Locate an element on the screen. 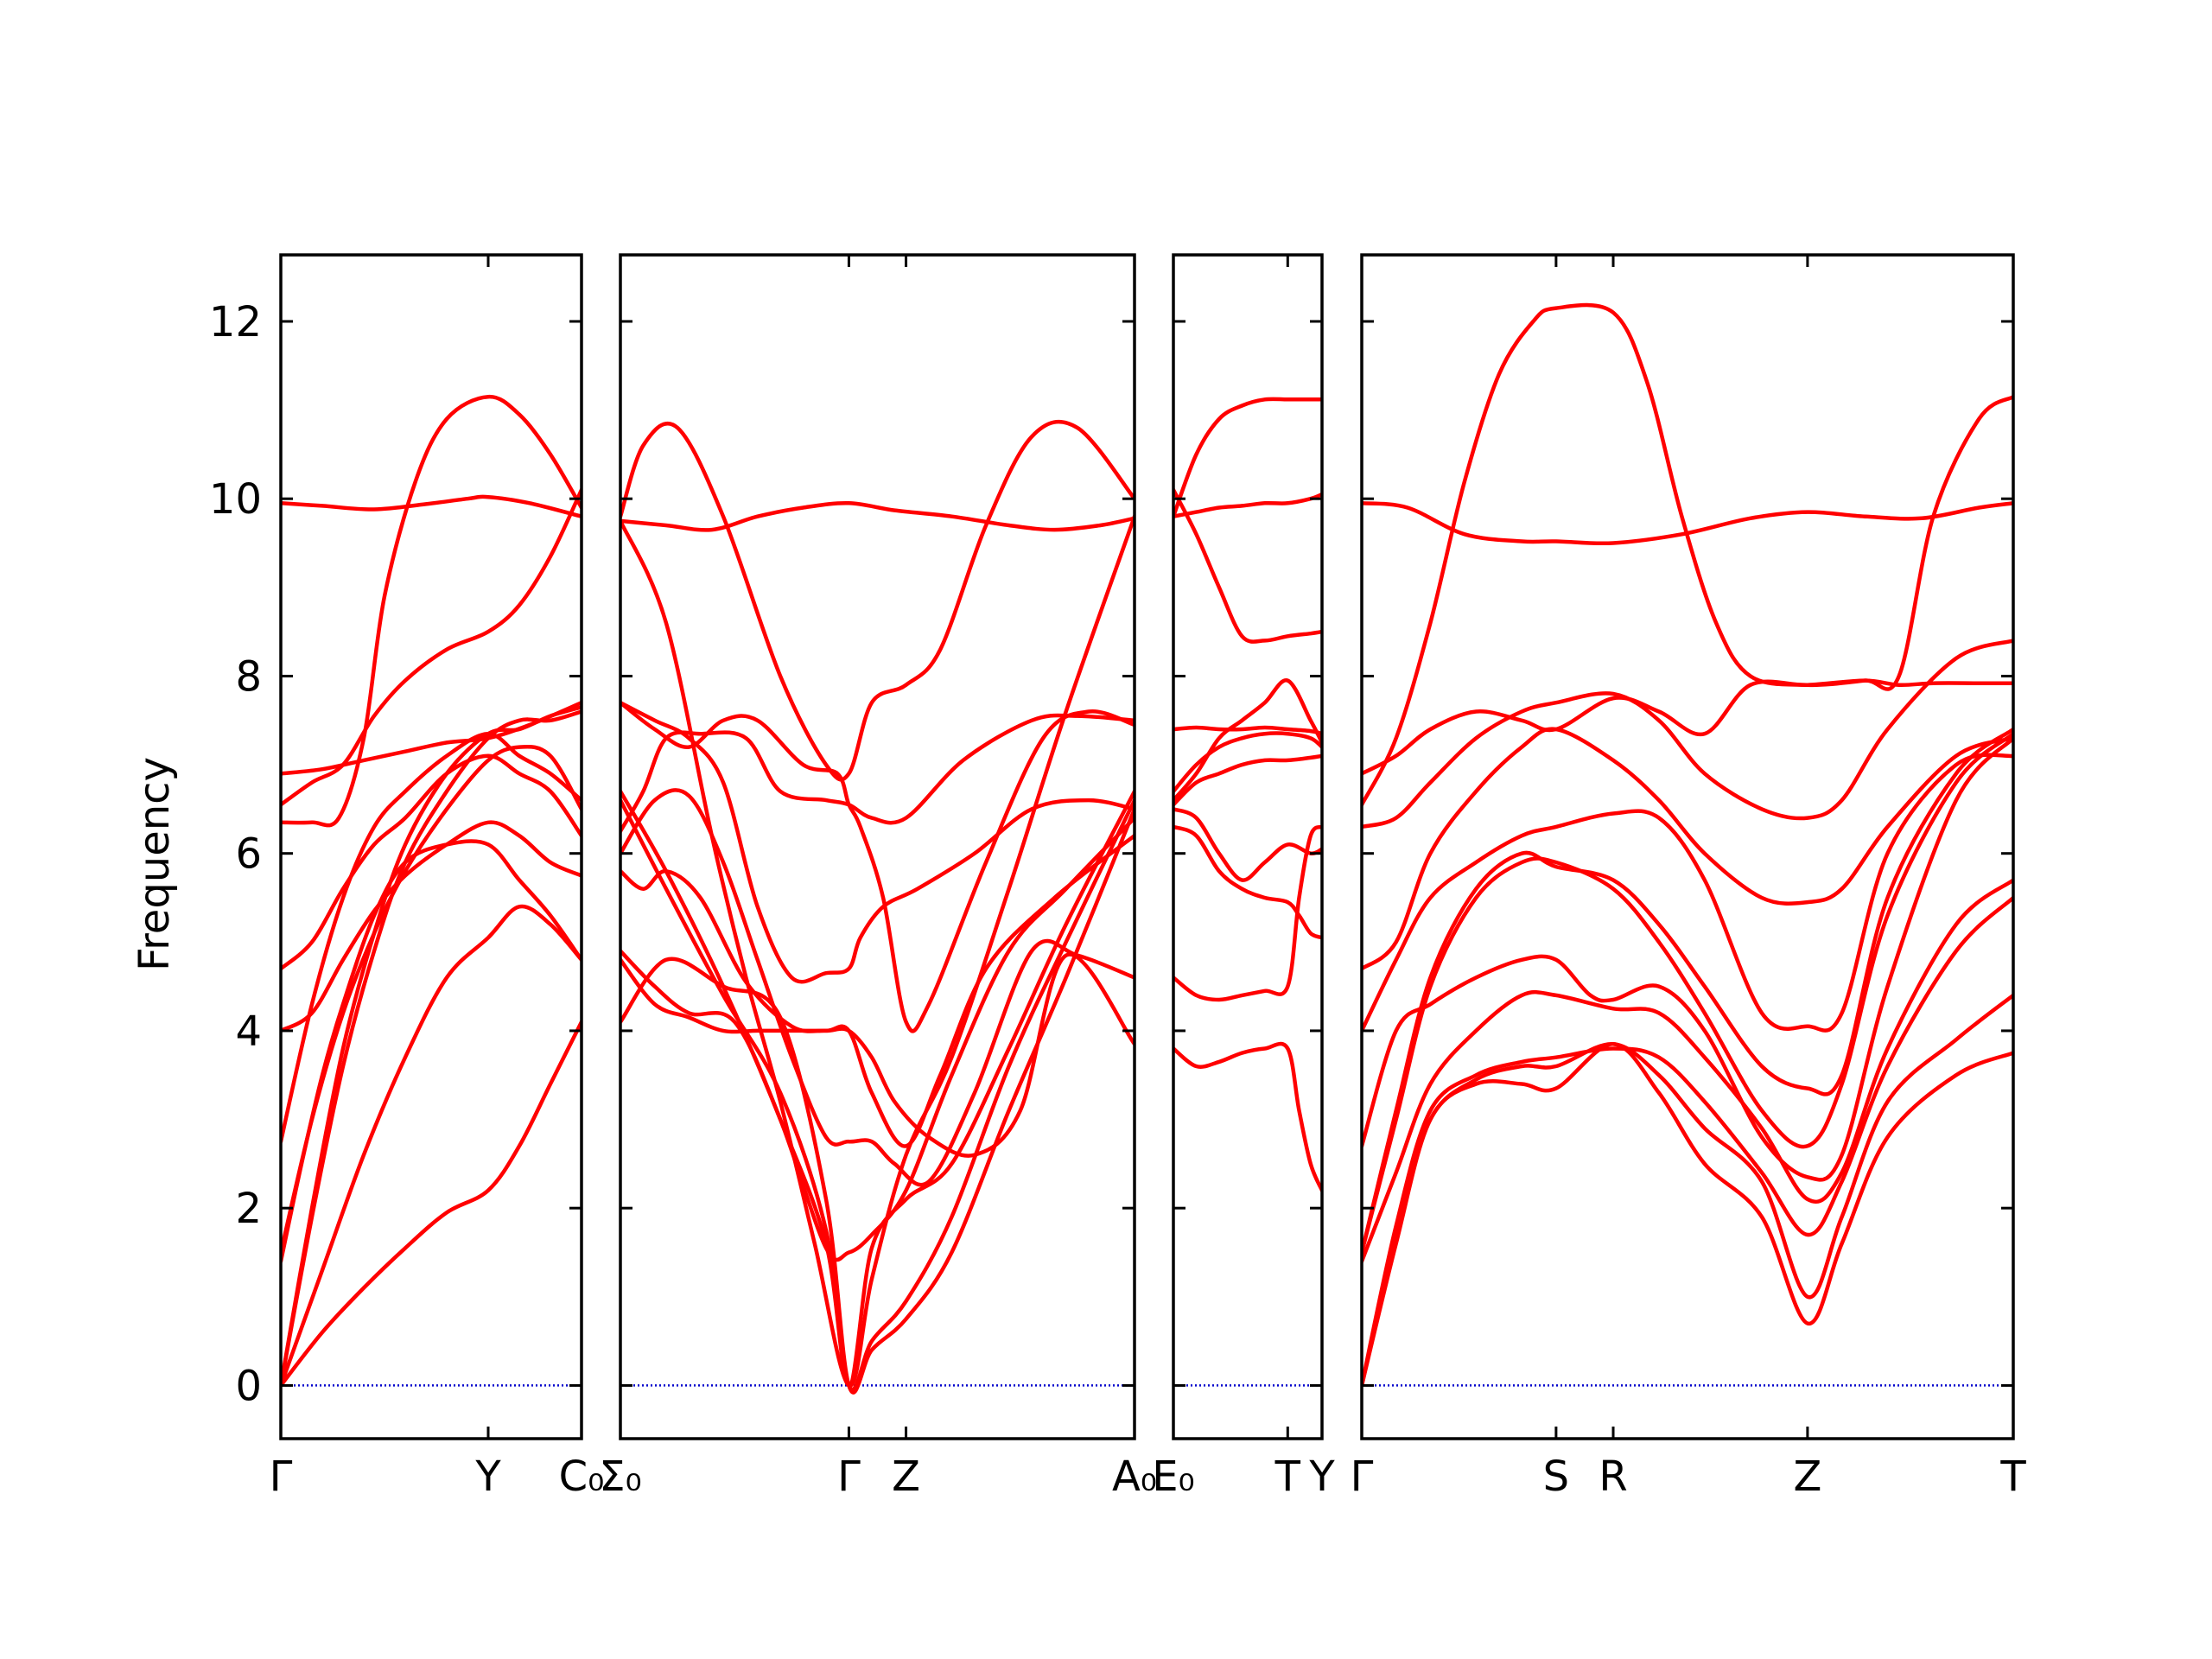 This screenshot has width=2212, height=1659. y-tick-label: 0 is located at coordinates (248, 1386).